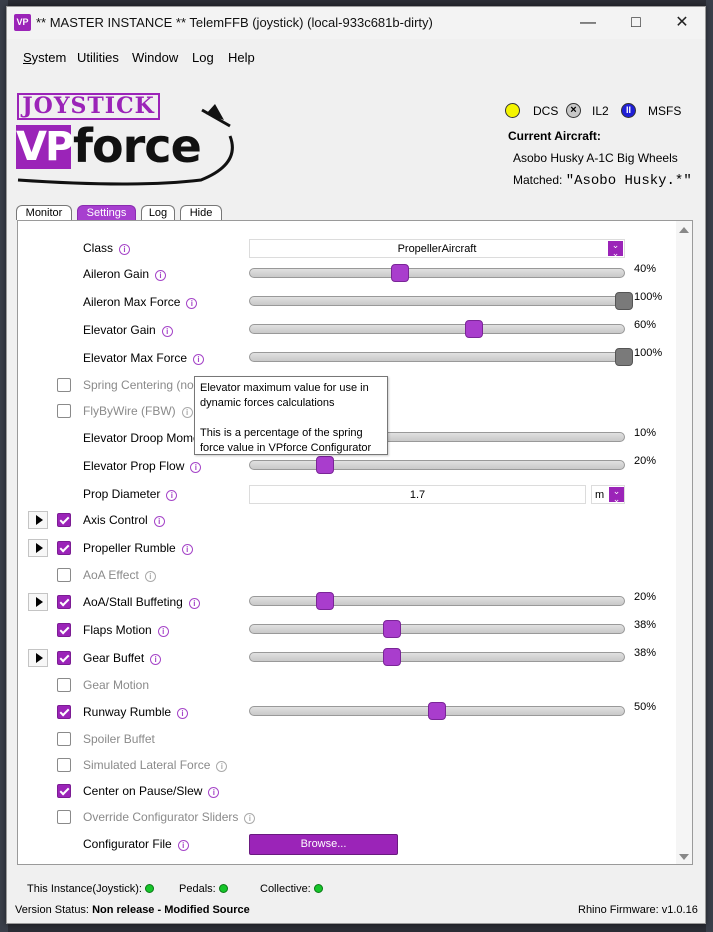 The height and width of the screenshot is (932, 713). I want to click on simulated-lateral-checkbox, so click(64, 765).